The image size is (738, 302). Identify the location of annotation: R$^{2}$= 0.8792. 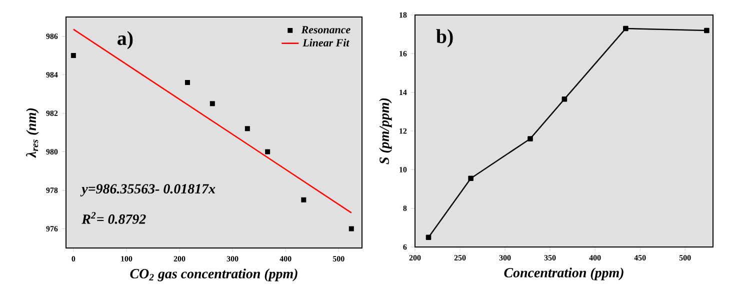
(114, 218).